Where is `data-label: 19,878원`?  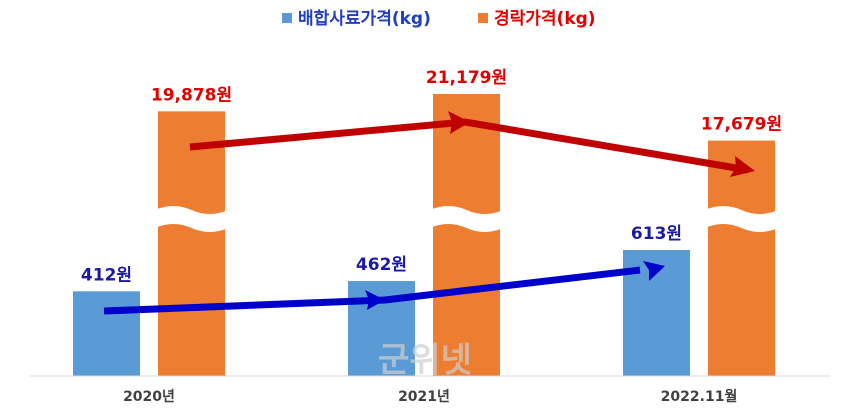
data-label: 19,878원 is located at coordinates (191, 95).